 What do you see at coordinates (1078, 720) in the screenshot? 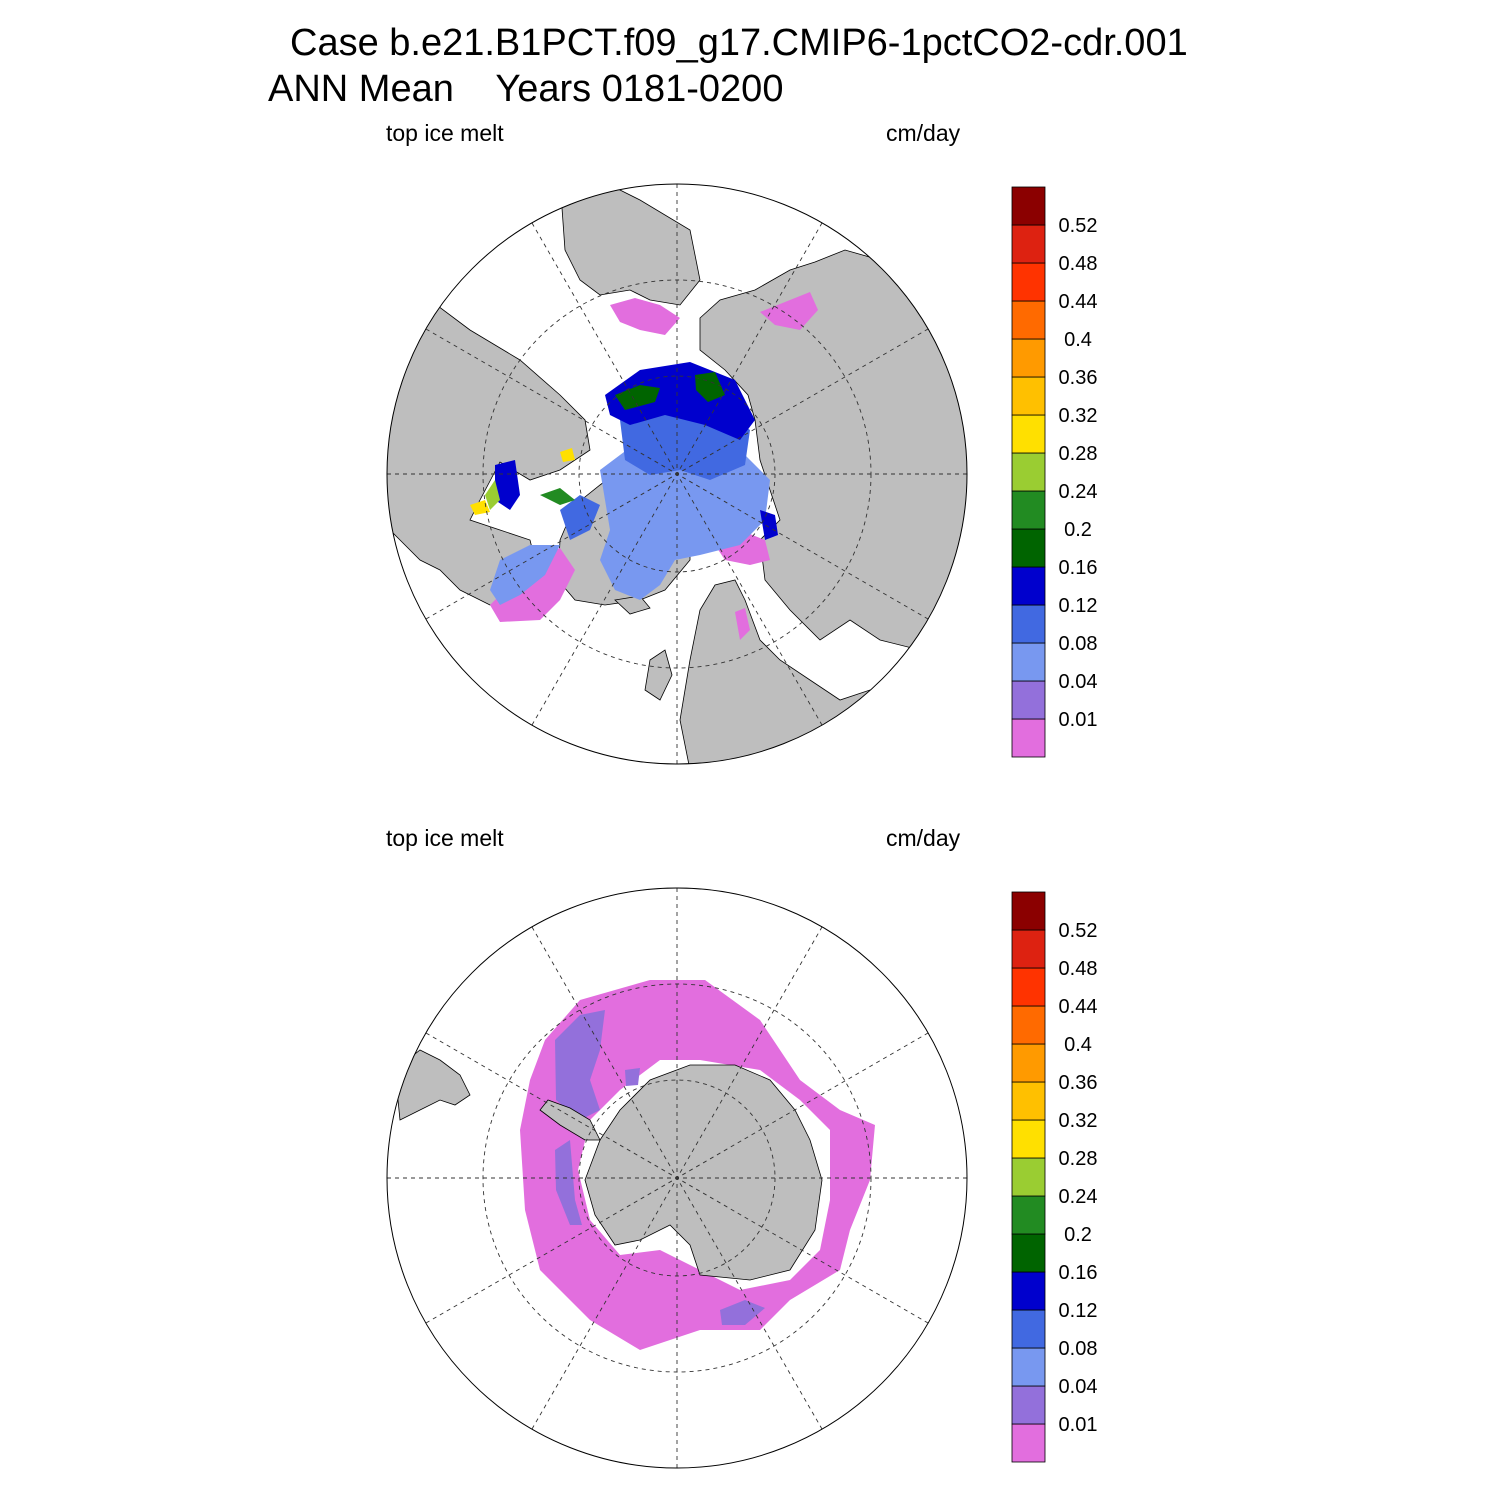
I see `north-colorbar-tick-label: 0.01` at bounding box center [1078, 720].